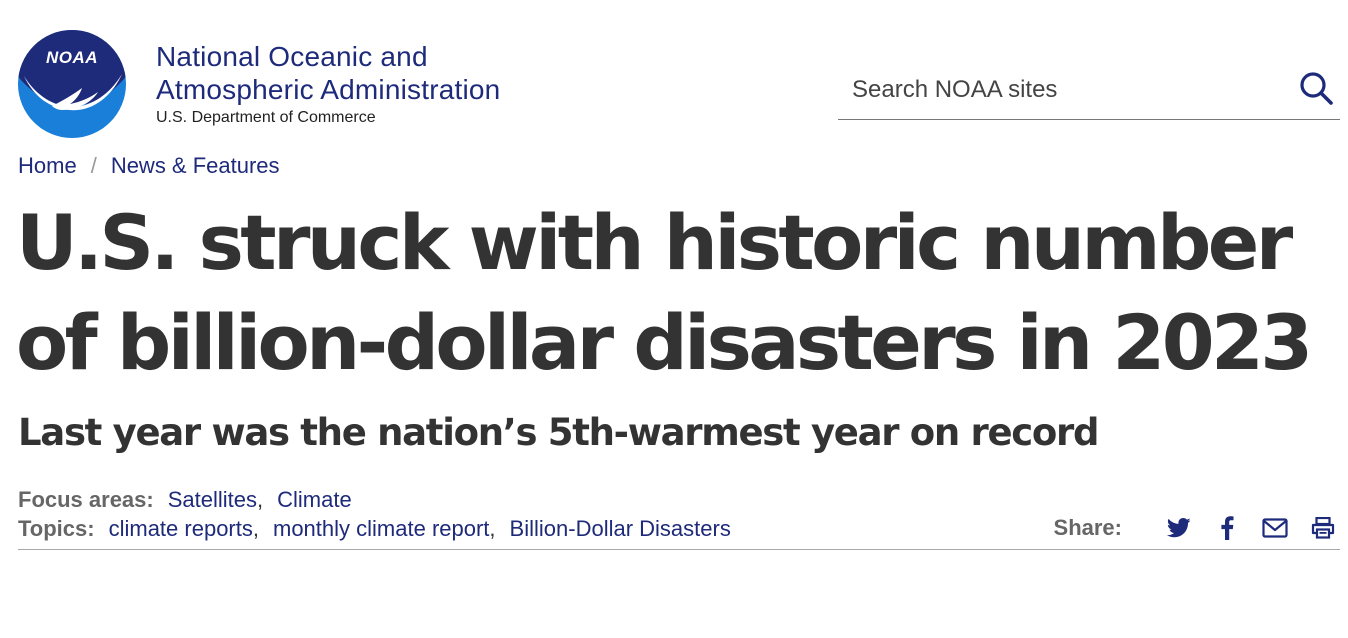  What do you see at coordinates (1323, 528) in the screenshot?
I see `print-icon` at bounding box center [1323, 528].